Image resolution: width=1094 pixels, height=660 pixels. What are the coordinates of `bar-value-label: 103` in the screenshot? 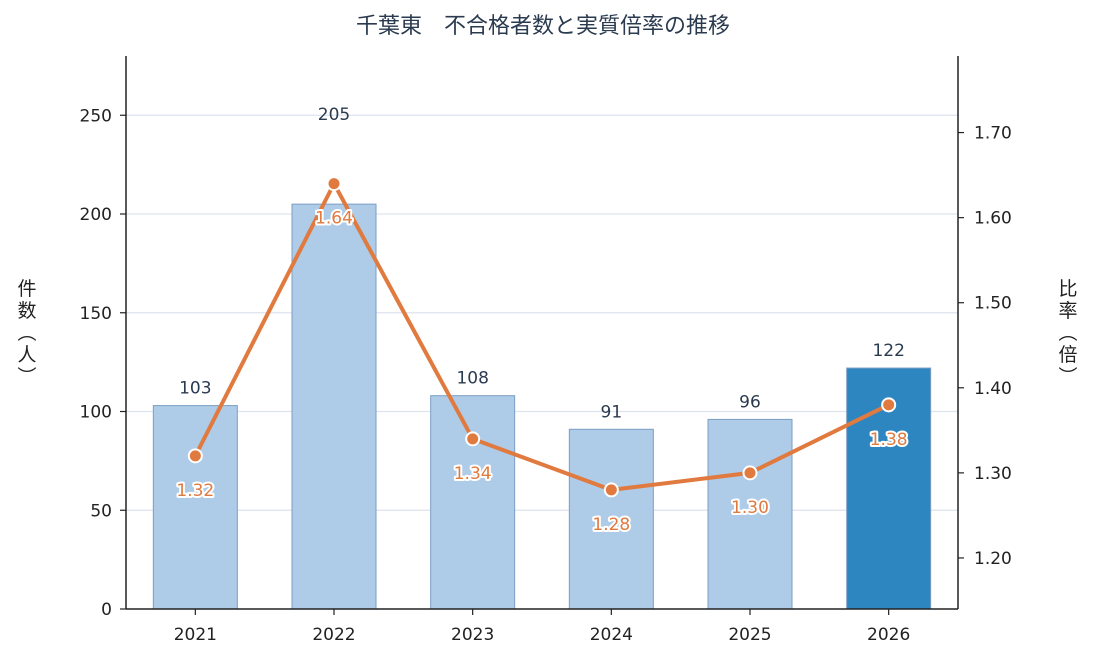 It's located at (195, 389).